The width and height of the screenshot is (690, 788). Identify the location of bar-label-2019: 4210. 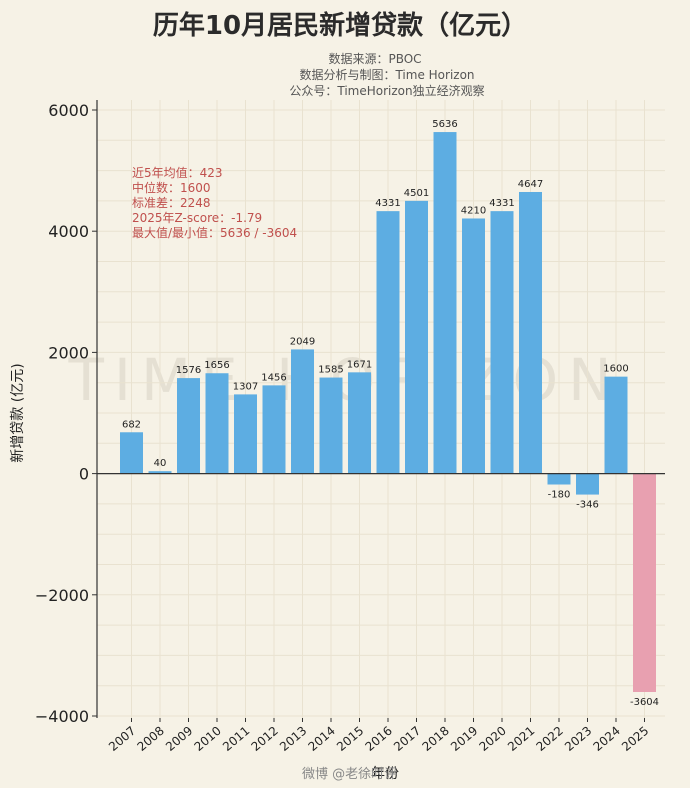
(473, 210).